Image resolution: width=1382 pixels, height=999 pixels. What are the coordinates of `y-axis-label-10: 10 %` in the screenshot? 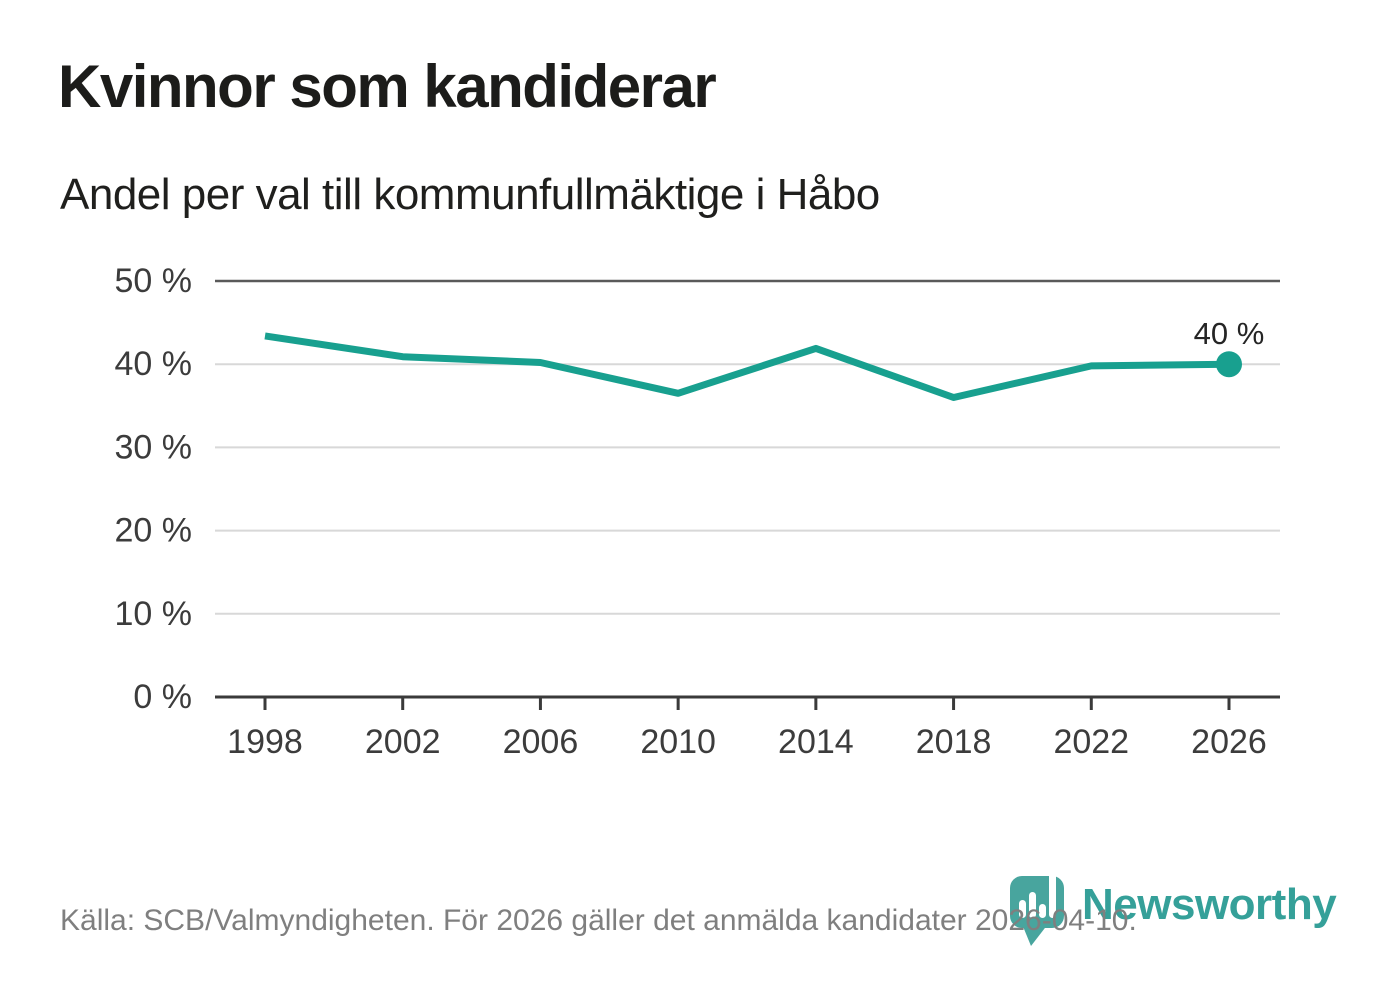 It's located at (154, 614).